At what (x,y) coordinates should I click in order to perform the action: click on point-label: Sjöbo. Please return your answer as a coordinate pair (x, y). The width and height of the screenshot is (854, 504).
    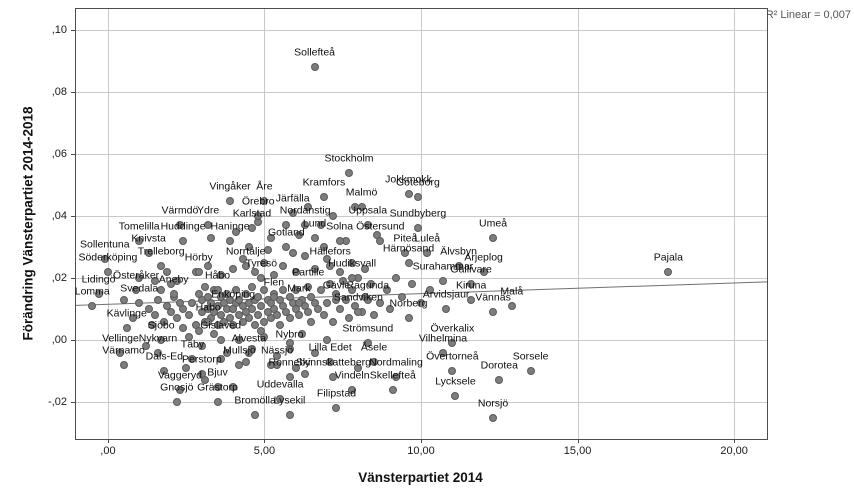
    Looking at the image, I should click on (161, 325).